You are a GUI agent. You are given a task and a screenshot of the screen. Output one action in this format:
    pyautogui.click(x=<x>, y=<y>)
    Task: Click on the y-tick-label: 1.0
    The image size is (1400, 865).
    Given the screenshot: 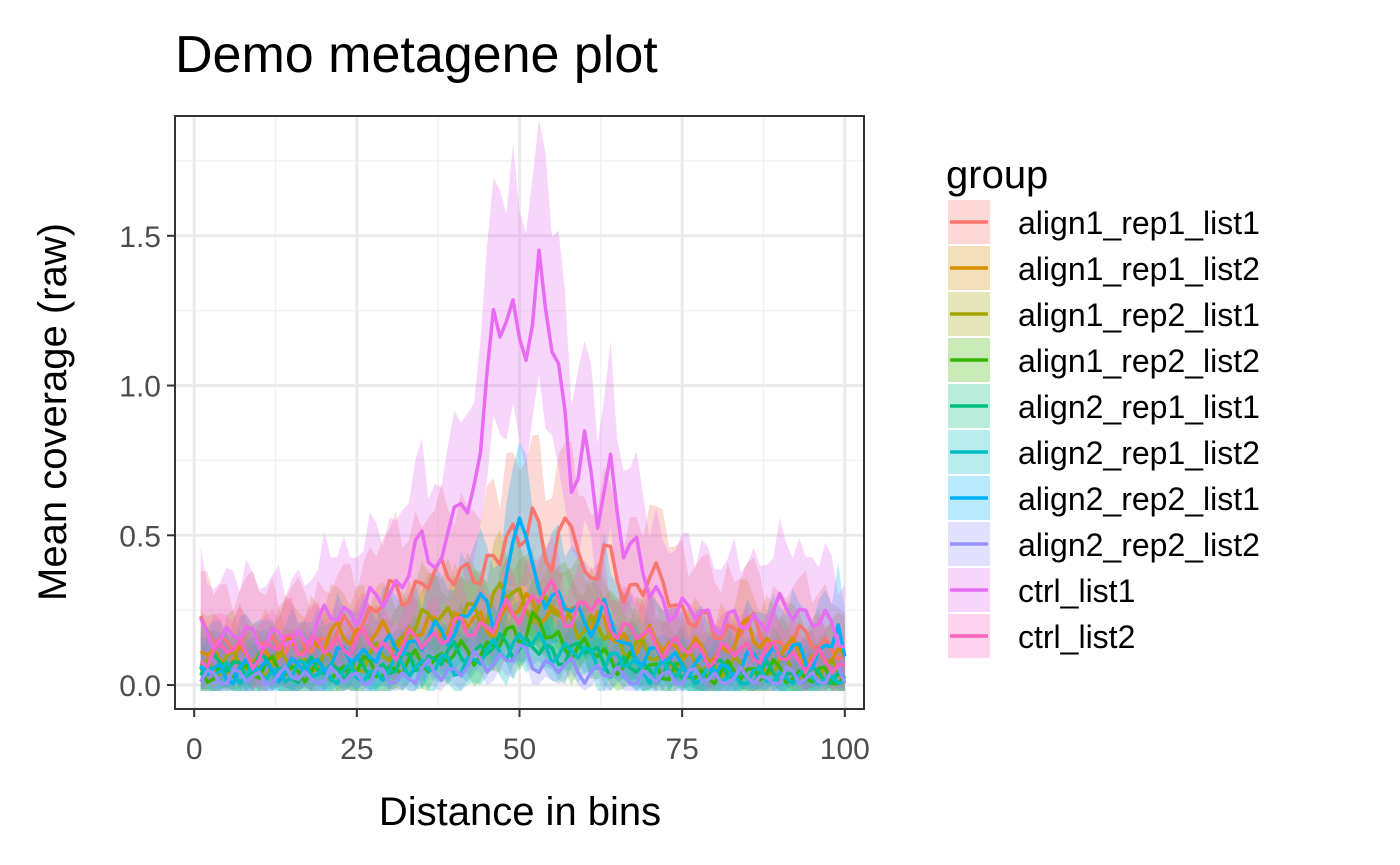 What is the action you would take?
    pyautogui.click(x=140, y=387)
    